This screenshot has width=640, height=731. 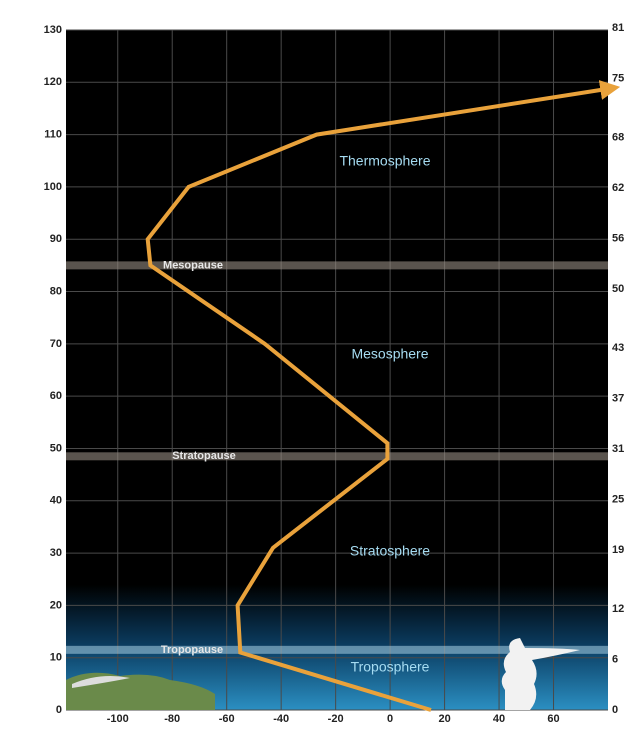 What do you see at coordinates (56, 553) in the screenshot?
I see `y-tick-label: 30` at bounding box center [56, 553].